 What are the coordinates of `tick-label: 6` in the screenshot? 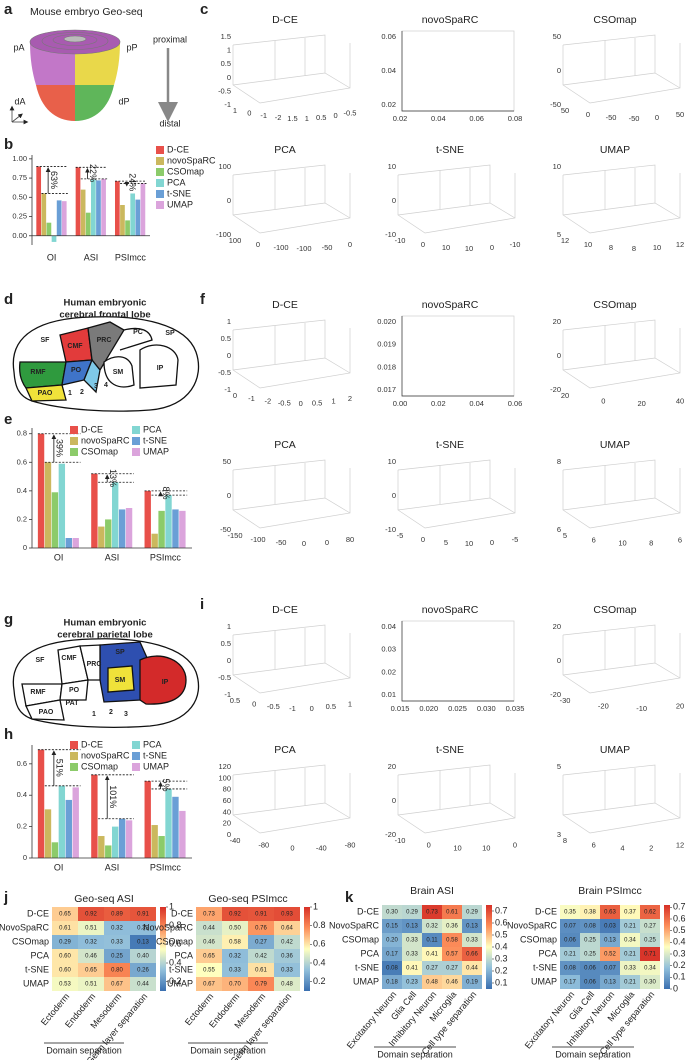 It's located at (594, 540).